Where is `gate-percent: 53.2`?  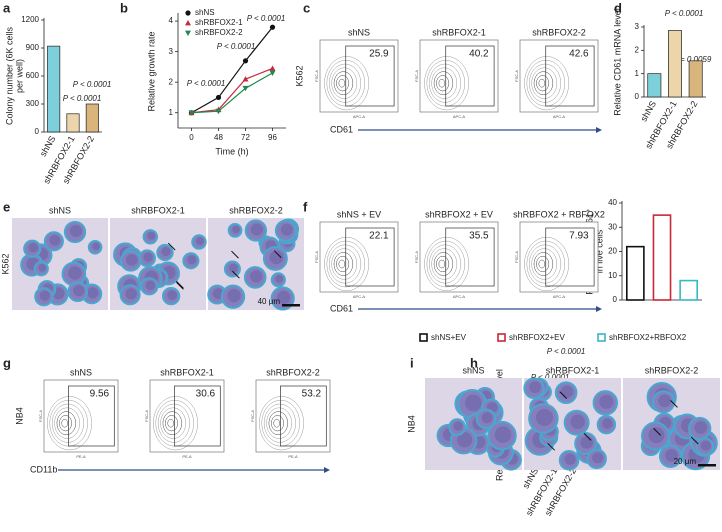 gate-percent: 53.2 is located at coordinates (312, 394).